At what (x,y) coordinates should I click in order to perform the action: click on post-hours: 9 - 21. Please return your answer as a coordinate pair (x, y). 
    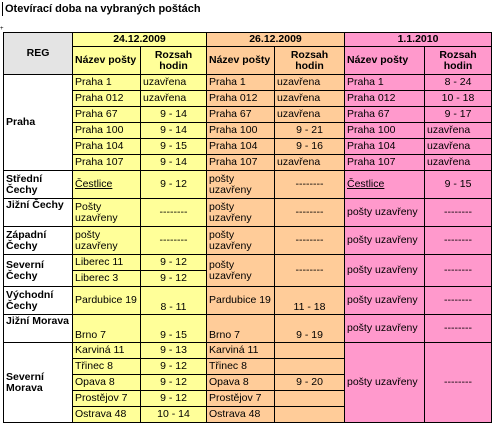
    Looking at the image, I should click on (309, 130).